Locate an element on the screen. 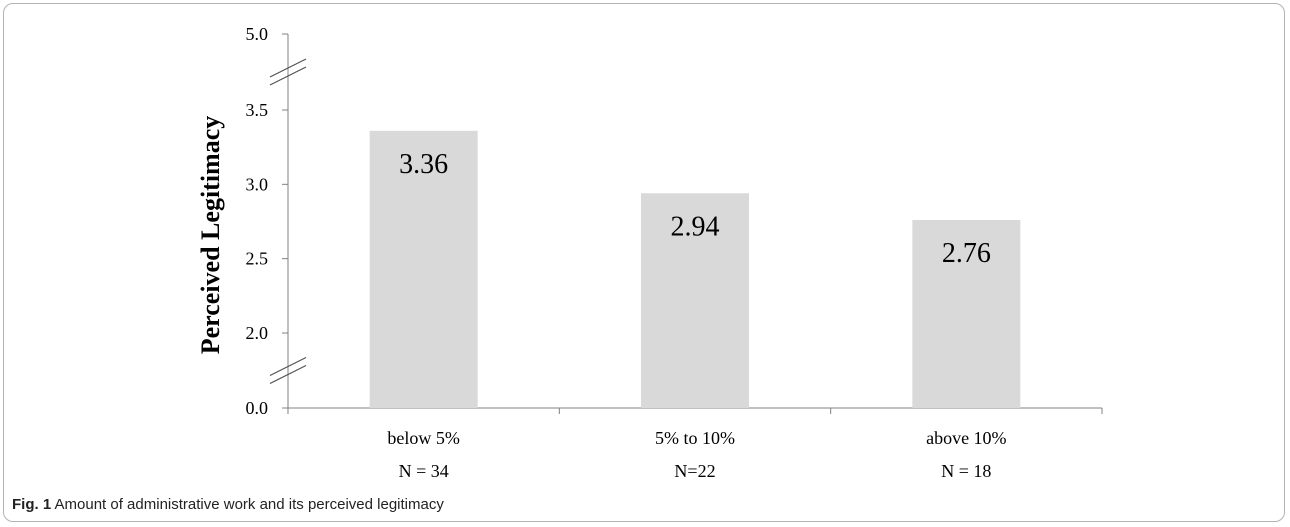 This screenshot has height=527, width=1290. x-tick-label: below 5% is located at coordinates (423, 438).